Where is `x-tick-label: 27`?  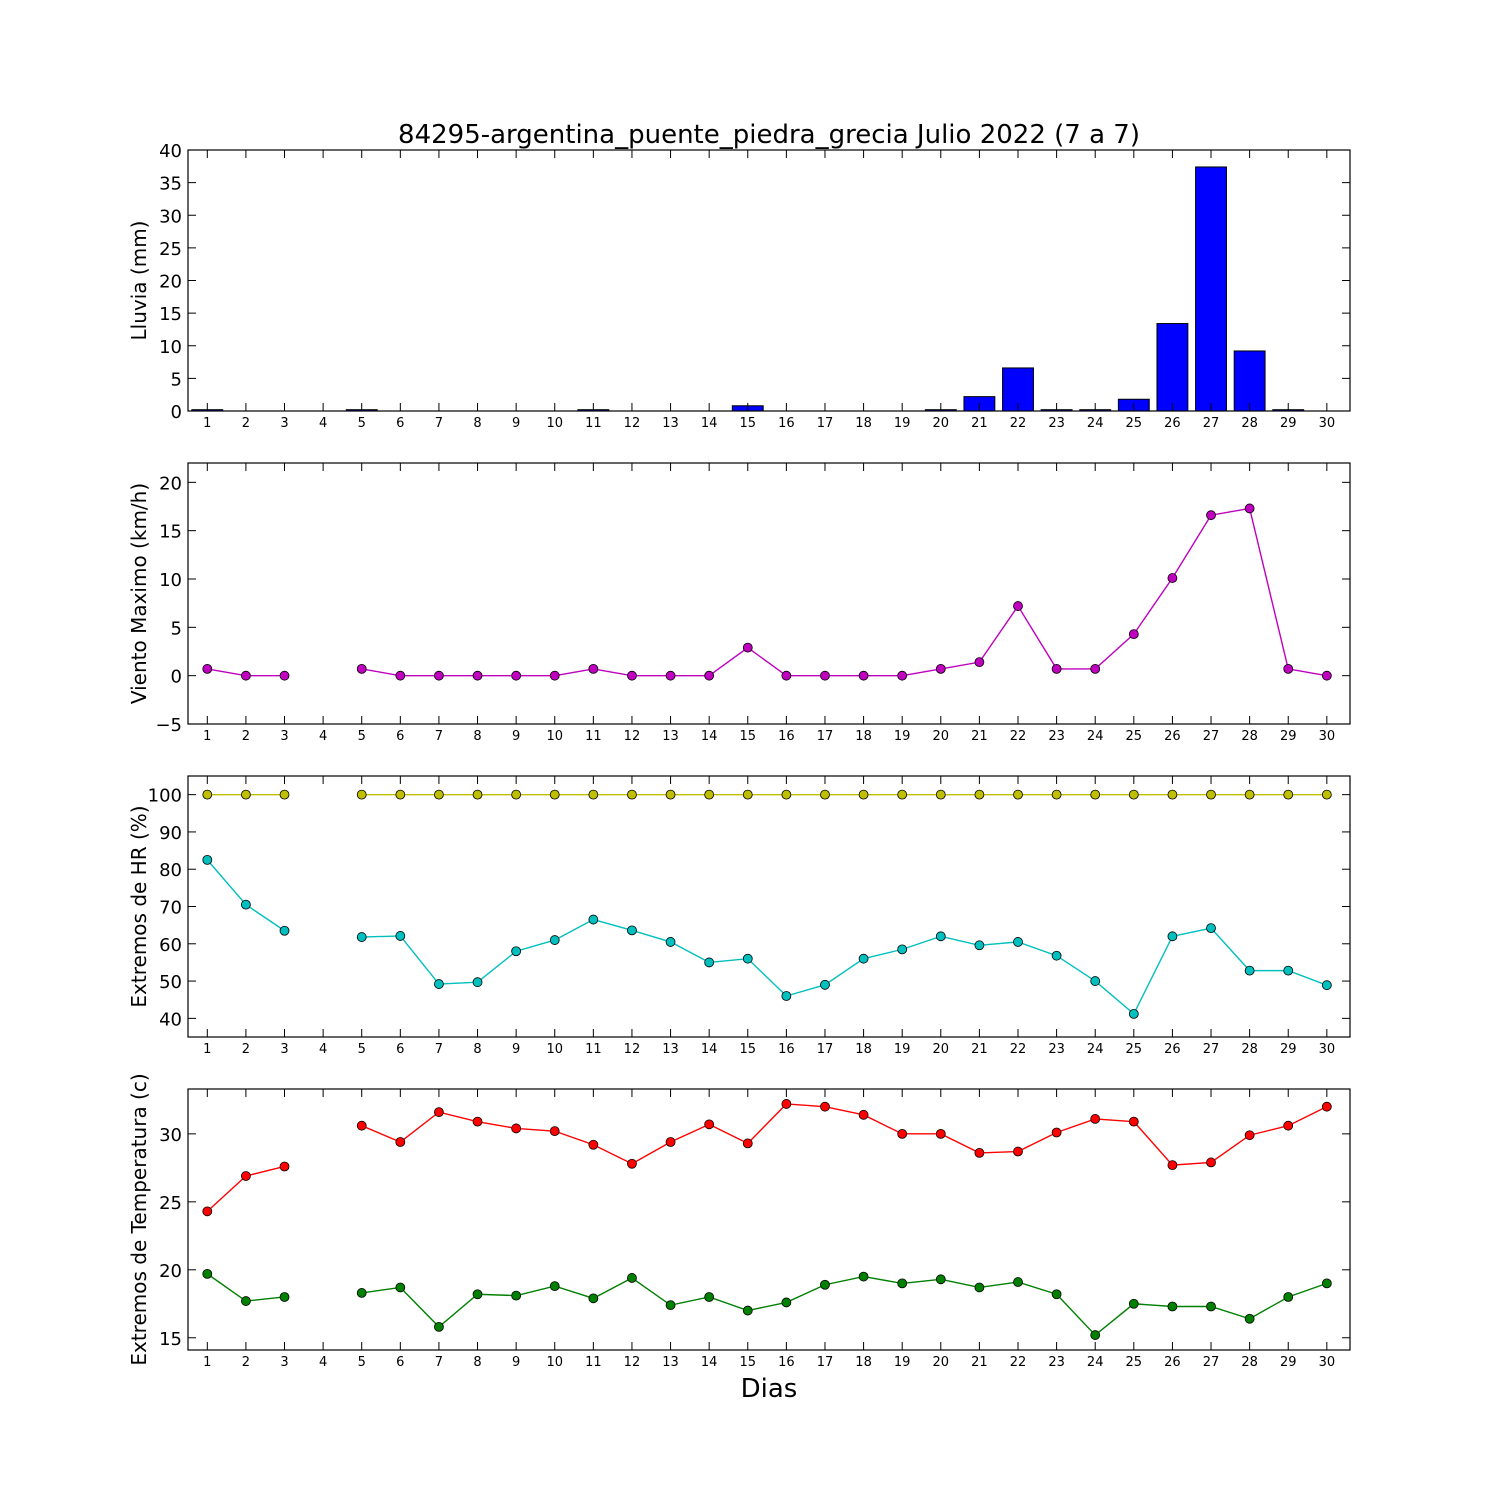
x-tick-label: 27 is located at coordinates (1211, 1049).